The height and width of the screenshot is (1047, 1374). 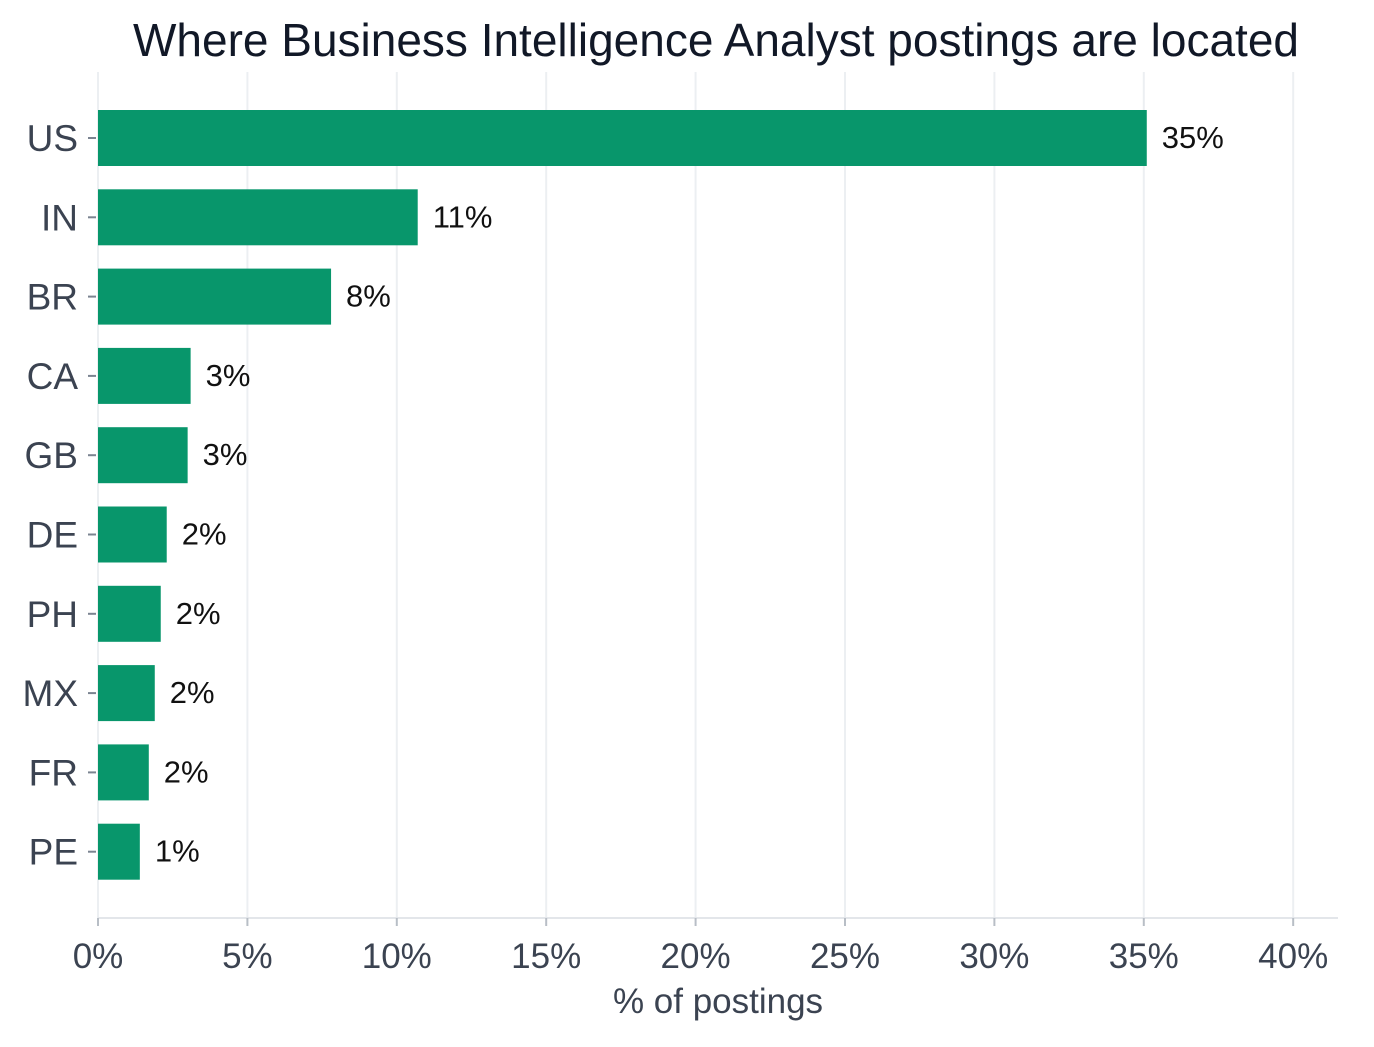 What do you see at coordinates (368, 296) in the screenshot?
I see `data-label: 8%` at bounding box center [368, 296].